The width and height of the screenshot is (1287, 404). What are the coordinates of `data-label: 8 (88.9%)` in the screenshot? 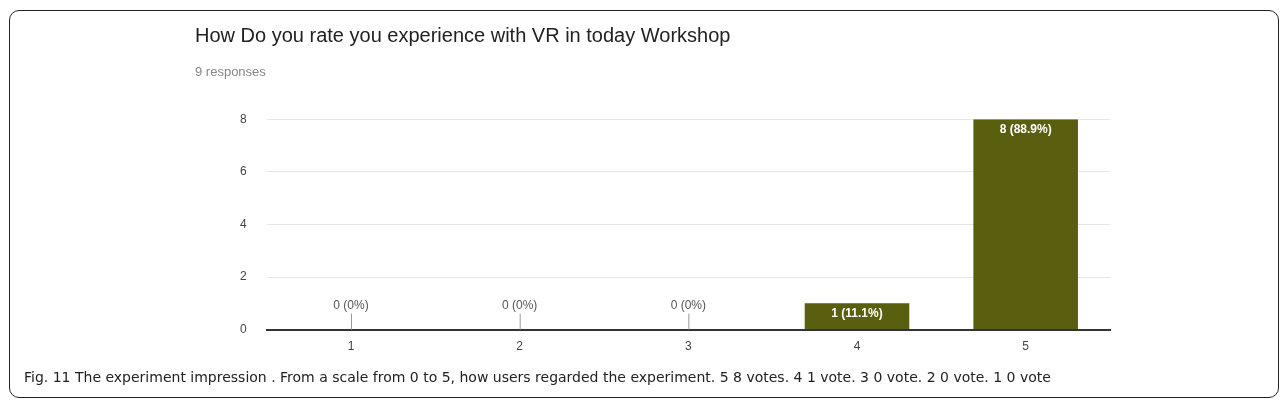 It's located at (1025, 128).